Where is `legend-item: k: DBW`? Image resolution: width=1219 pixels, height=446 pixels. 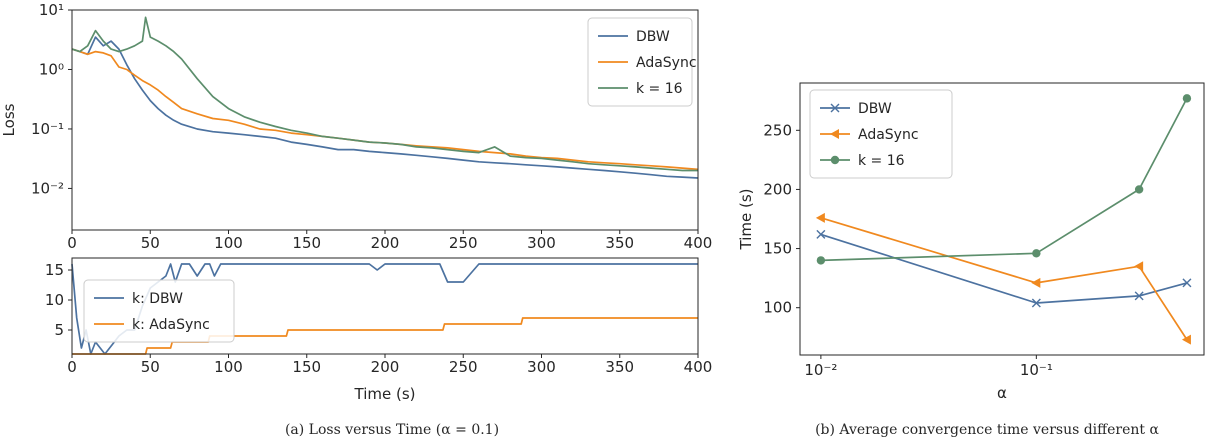
legend-item: k: DBW is located at coordinates (138, 299).